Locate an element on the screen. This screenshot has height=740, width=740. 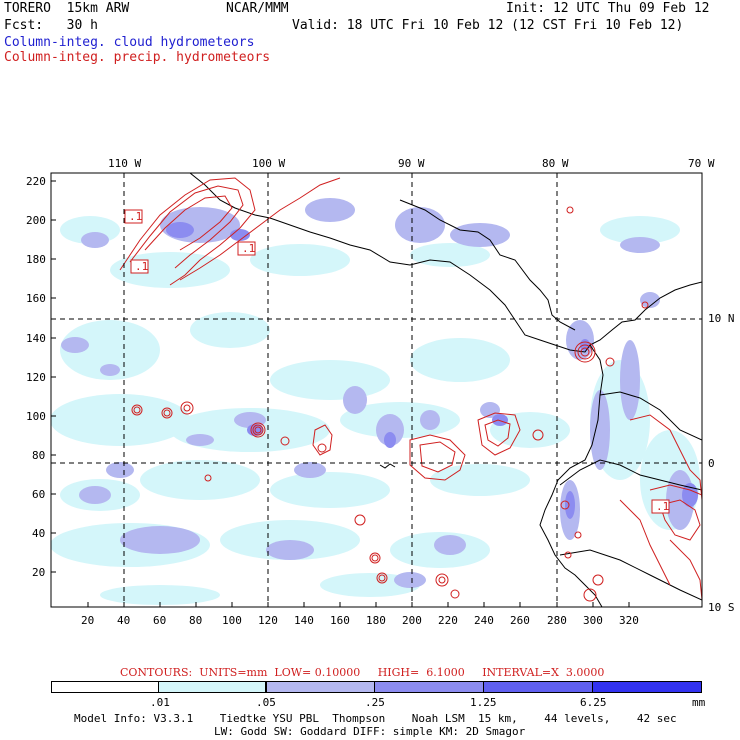
y-tick-label: 40 is located at coordinates (39, 533).